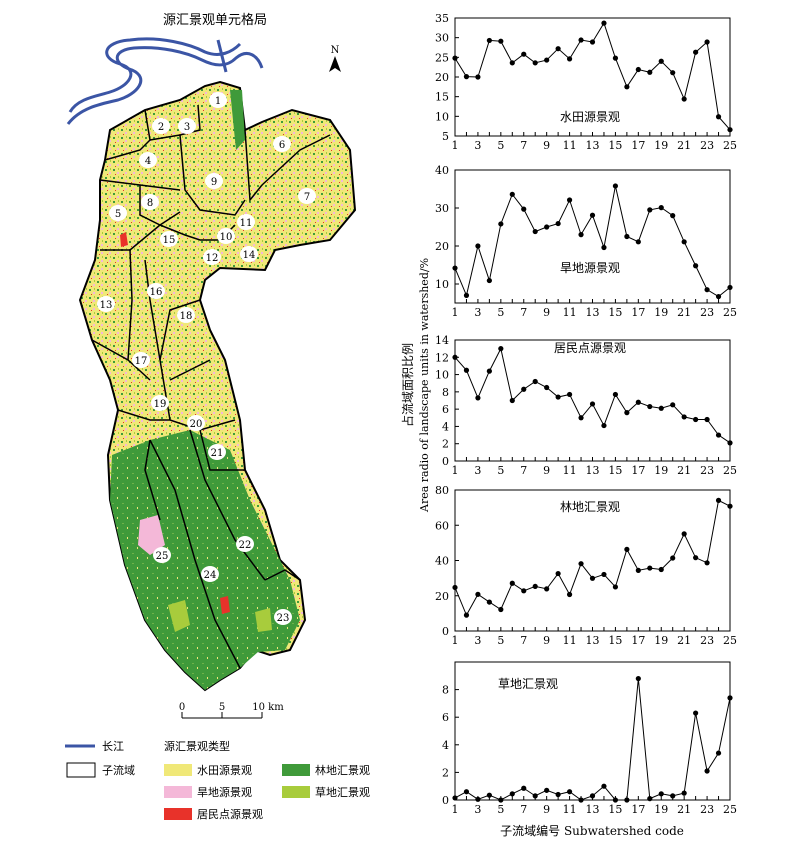 The width and height of the screenshot is (800, 851). Describe the element at coordinates (442, 57) in the screenshot. I see `y-tick-label: 25` at that location.